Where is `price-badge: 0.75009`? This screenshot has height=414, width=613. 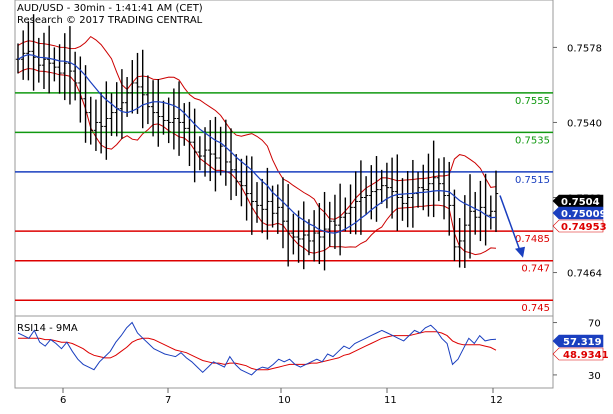 price-badge: 0.75009 is located at coordinates (579, 213).